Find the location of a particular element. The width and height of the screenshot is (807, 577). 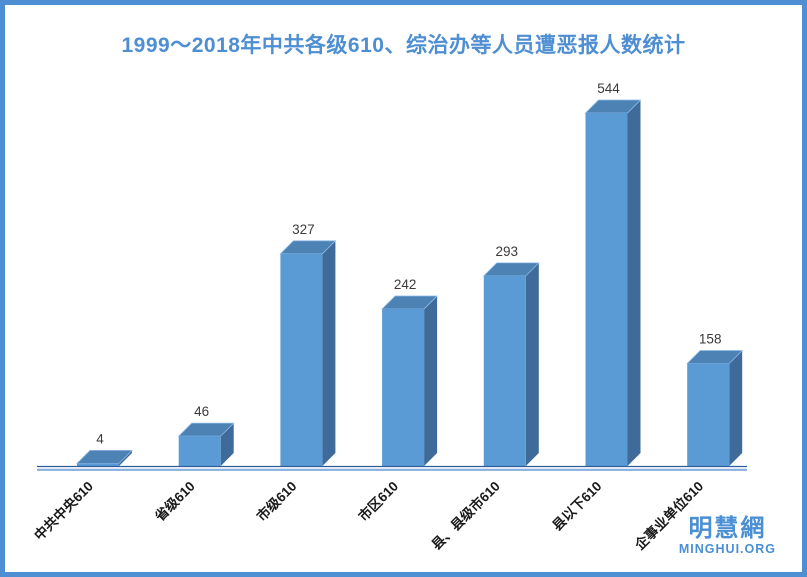

minghui-logo: 明慧網 MINGHUI.ORG is located at coordinates (727, 535).